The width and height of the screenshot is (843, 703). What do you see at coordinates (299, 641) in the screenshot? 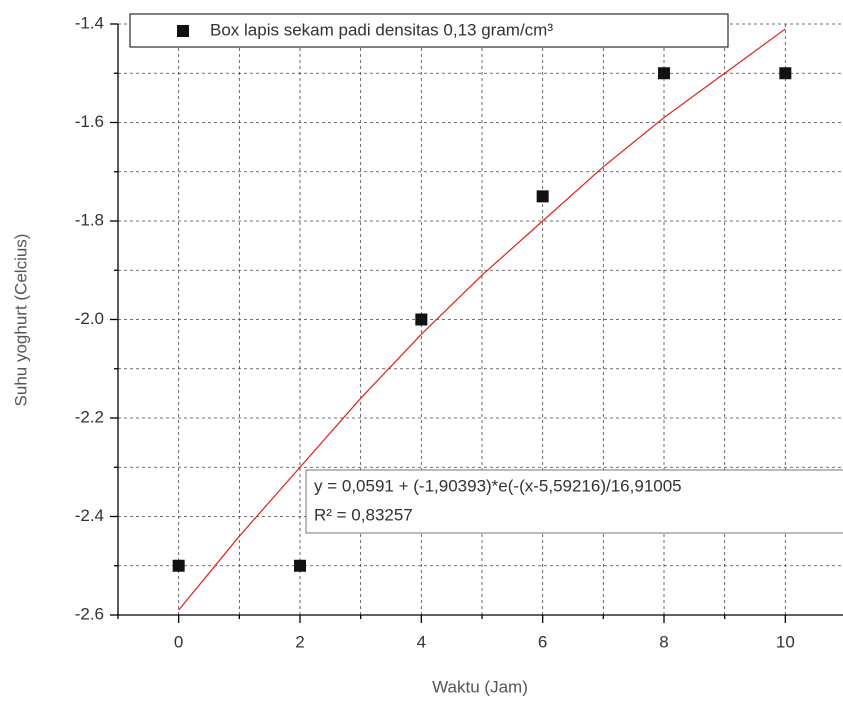
I see `x-tick-label: 2` at bounding box center [299, 641].